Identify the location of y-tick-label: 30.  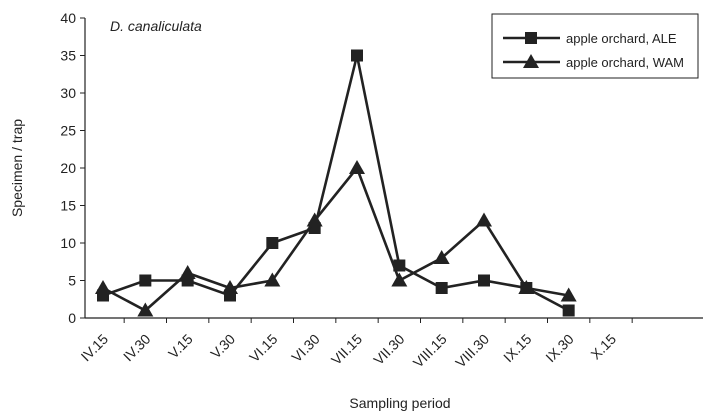
(68, 93).